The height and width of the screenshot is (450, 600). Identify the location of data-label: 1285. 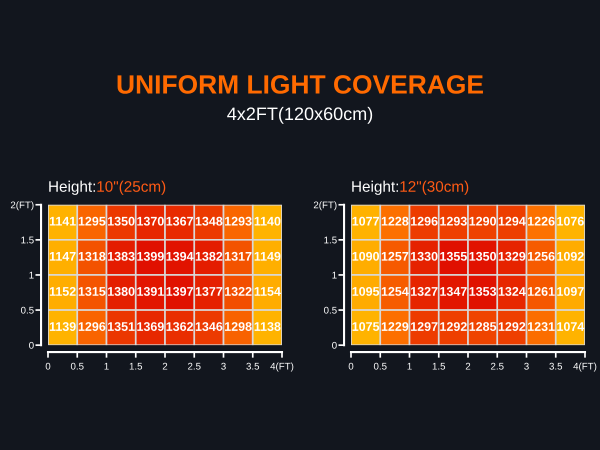
(483, 326).